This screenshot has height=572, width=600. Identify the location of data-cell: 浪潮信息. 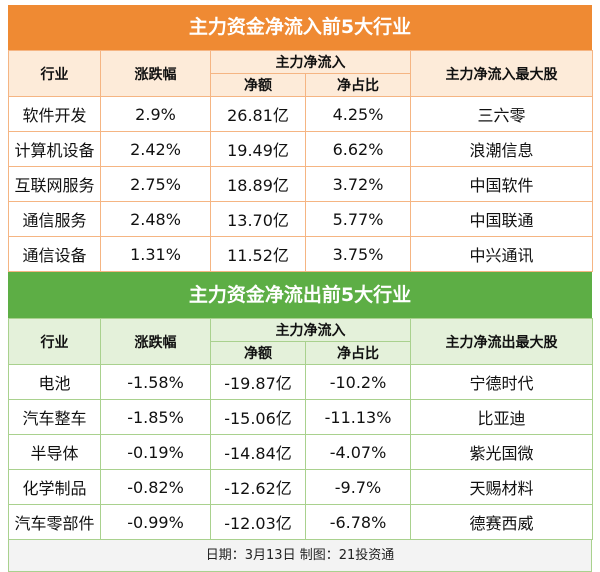
(501, 149).